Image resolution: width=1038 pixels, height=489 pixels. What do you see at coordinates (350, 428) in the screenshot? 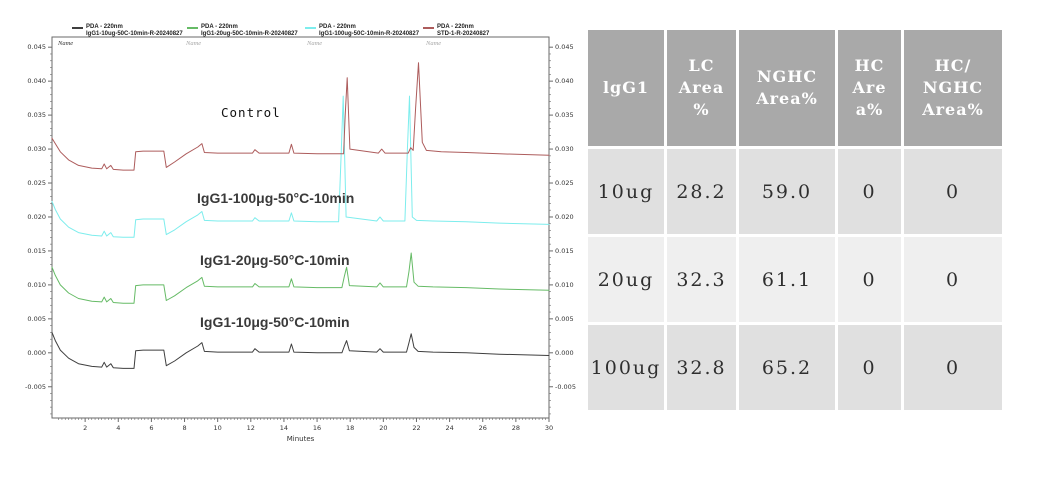
I see `svg-text: 18` at bounding box center [350, 428].